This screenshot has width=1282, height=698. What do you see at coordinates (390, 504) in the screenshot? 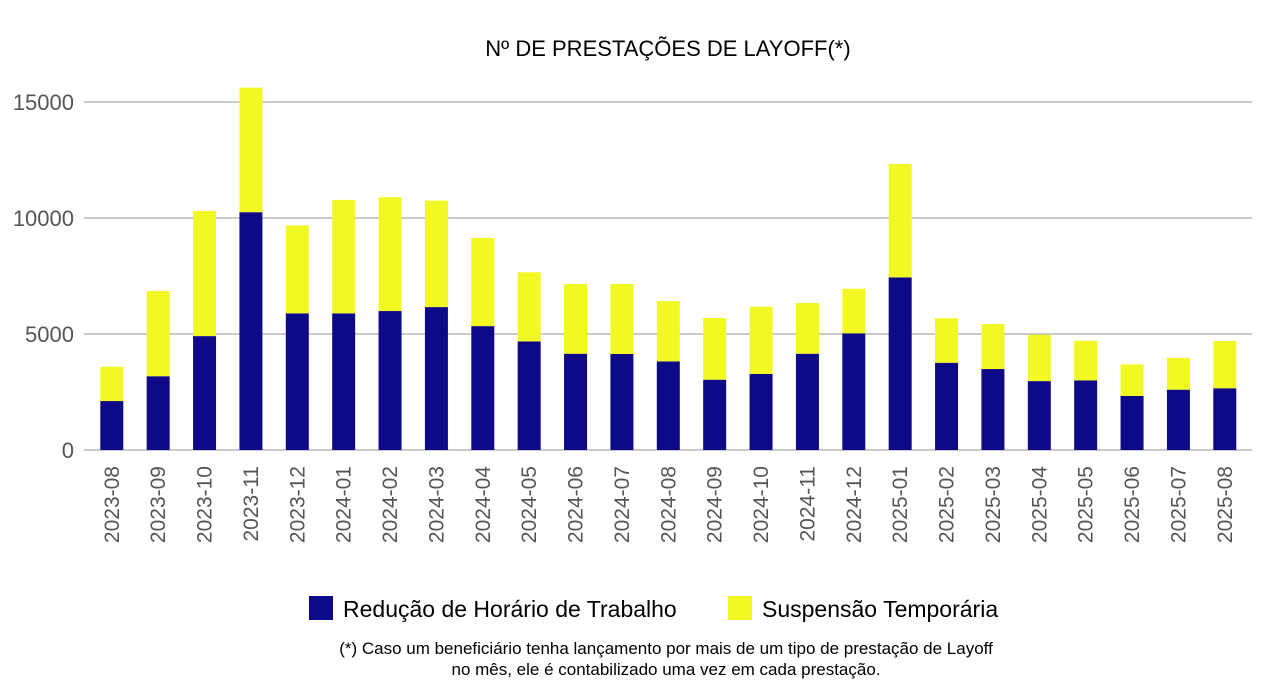
I see `x-tick-label: 2024-02` at bounding box center [390, 504].